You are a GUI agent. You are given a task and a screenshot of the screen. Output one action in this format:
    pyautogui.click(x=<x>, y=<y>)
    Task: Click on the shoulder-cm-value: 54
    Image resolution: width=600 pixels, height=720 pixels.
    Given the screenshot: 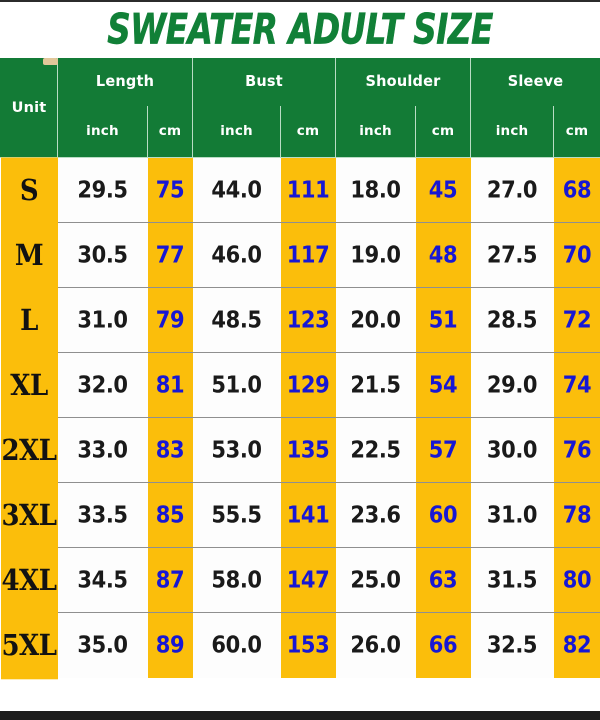 What is the action you would take?
    pyautogui.click(x=443, y=385)
    